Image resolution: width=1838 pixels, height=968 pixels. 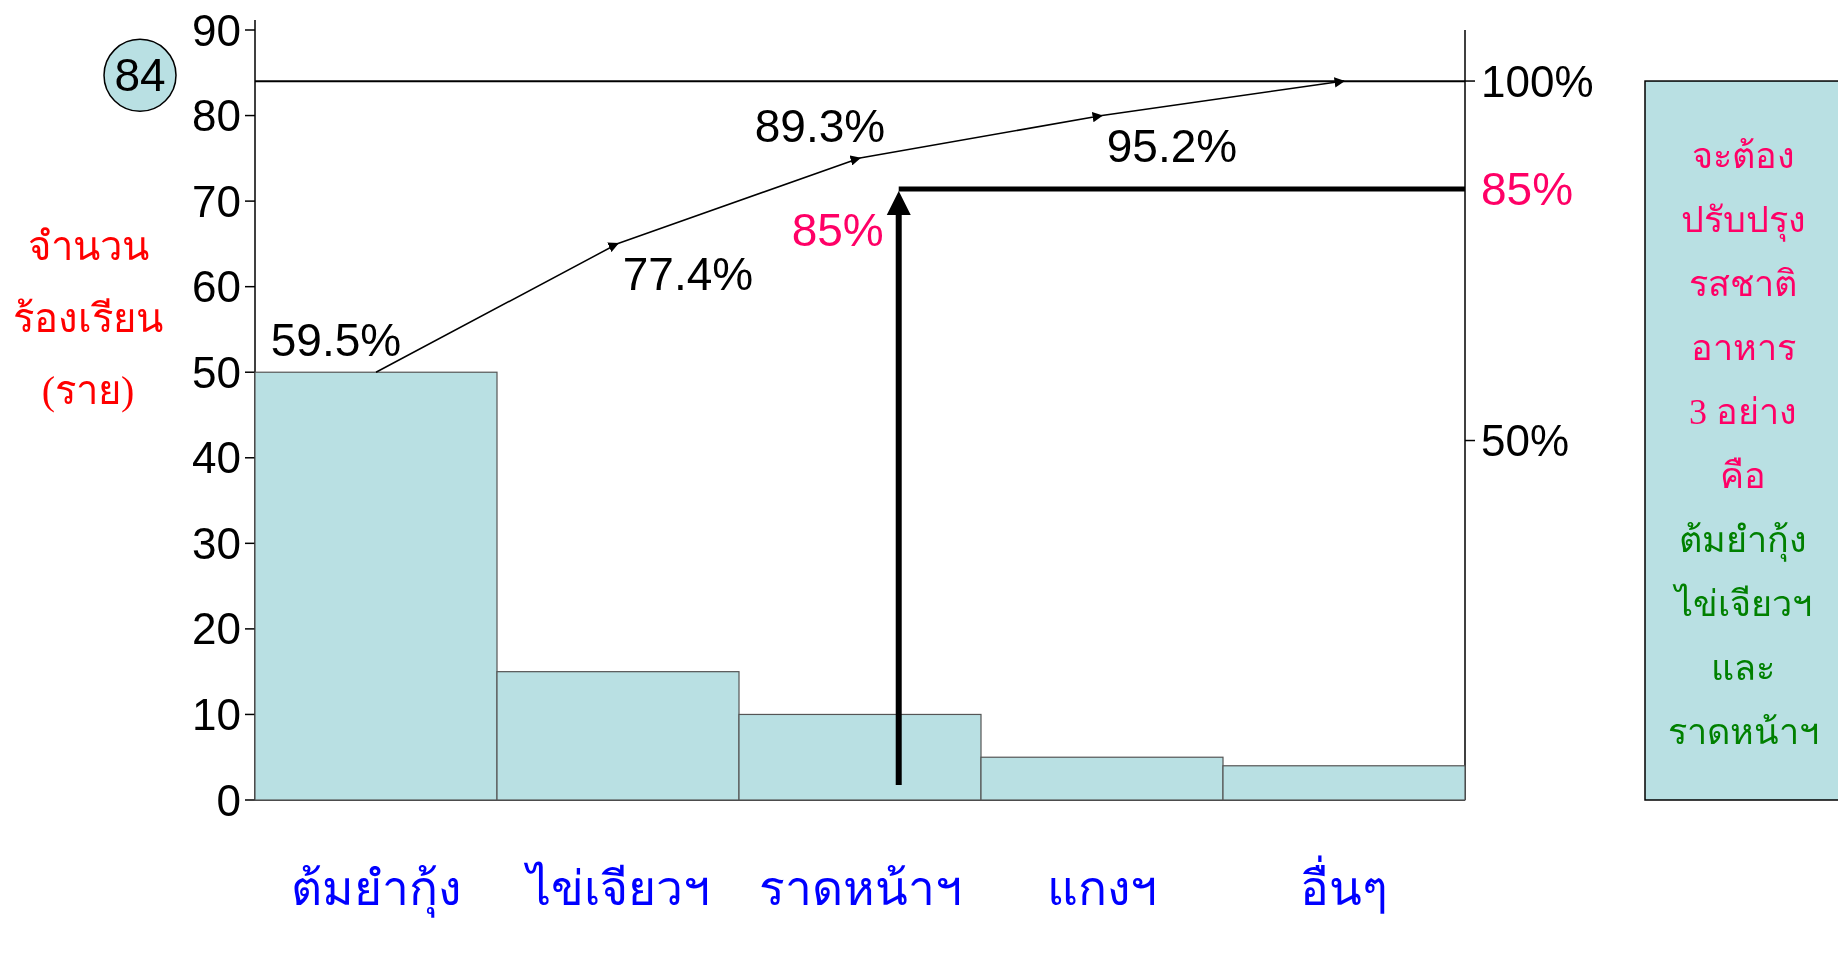 What do you see at coordinates (1172, 145) in the screenshot?
I see `data-label: 95.2%` at bounding box center [1172, 145].